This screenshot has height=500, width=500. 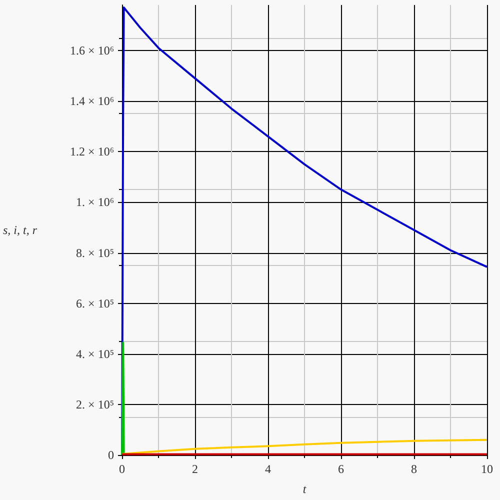 What do you see at coordinates (268, 469) in the screenshot?
I see `x-tick-label: 4` at bounding box center [268, 469].